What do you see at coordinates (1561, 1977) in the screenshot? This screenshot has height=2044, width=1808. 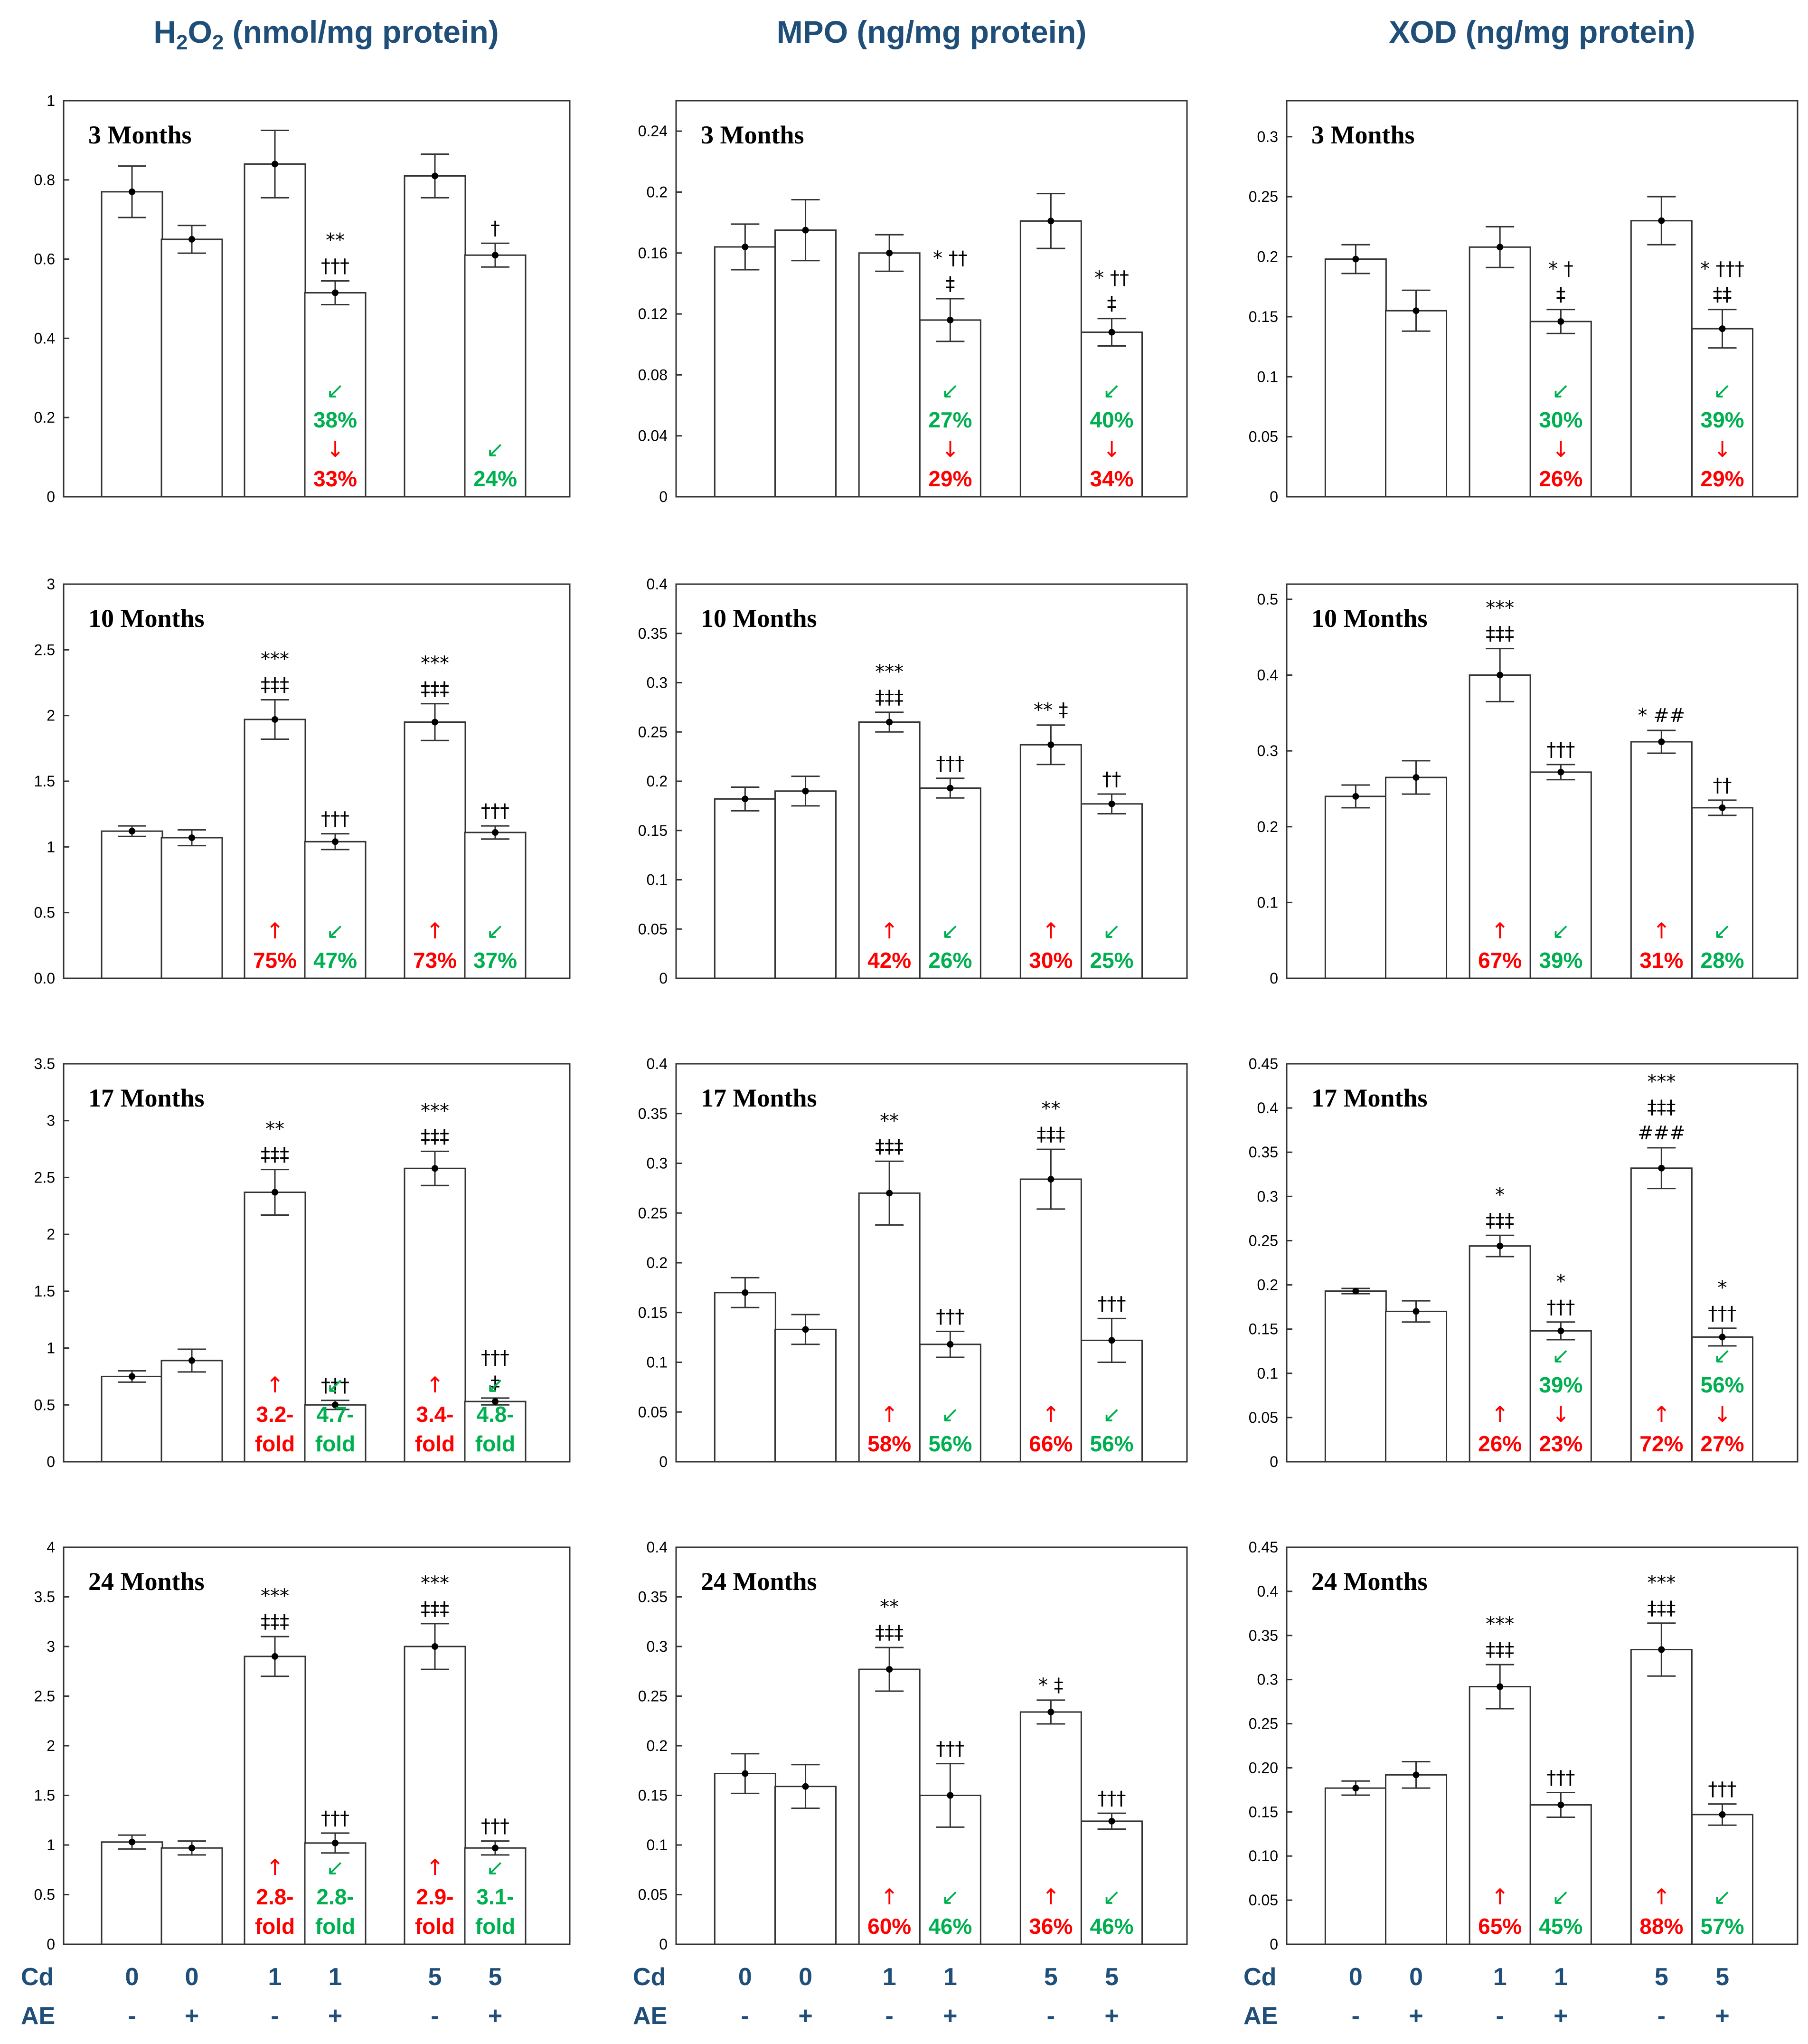 I see `cd-dose: 1` at bounding box center [1561, 1977].